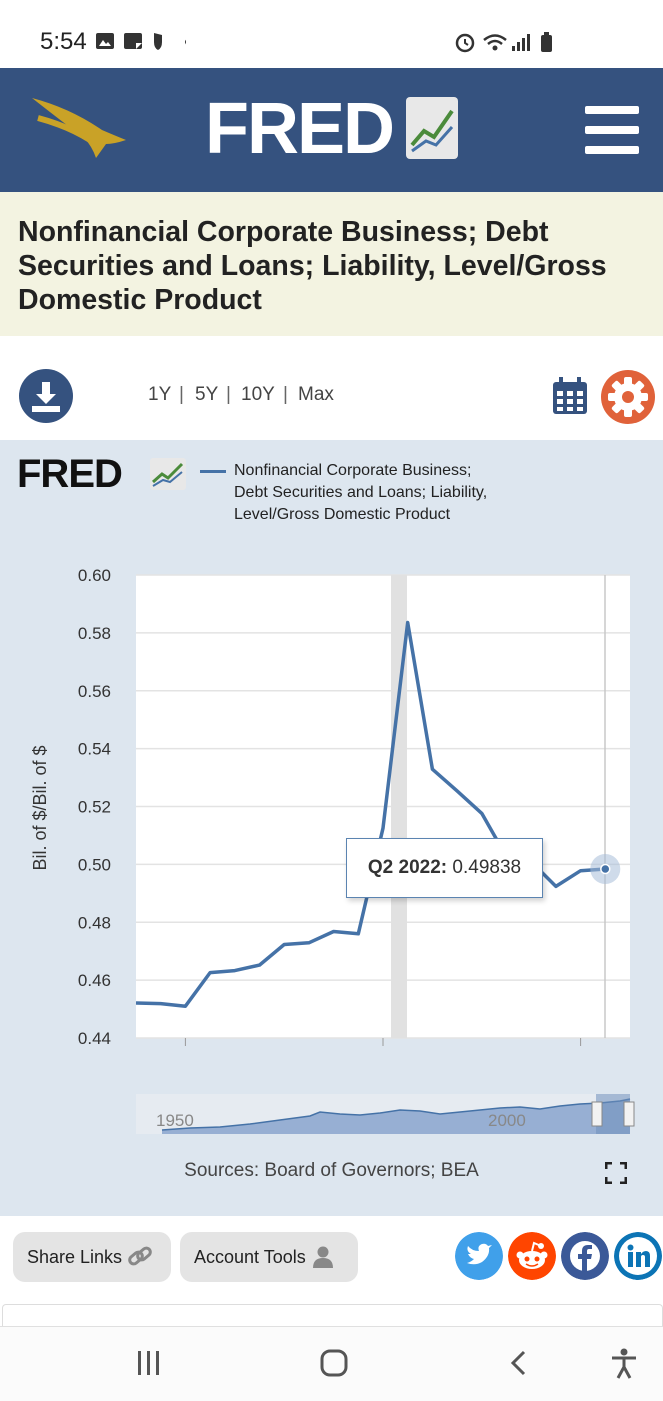 The image size is (663, 1401). What do you see at coordinates (519, 1363) in the screenshot?
I see `back-icon` at bounding box center [519, 1363].